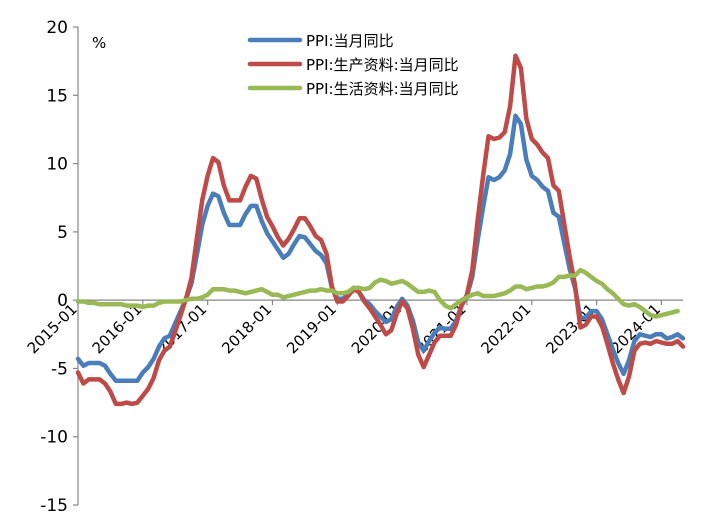 This screenshot has width=720, height=528. Describe the element at coordinates (52, 328) in the screenshot. I see `x-tick-label: 2015-01` at that location.